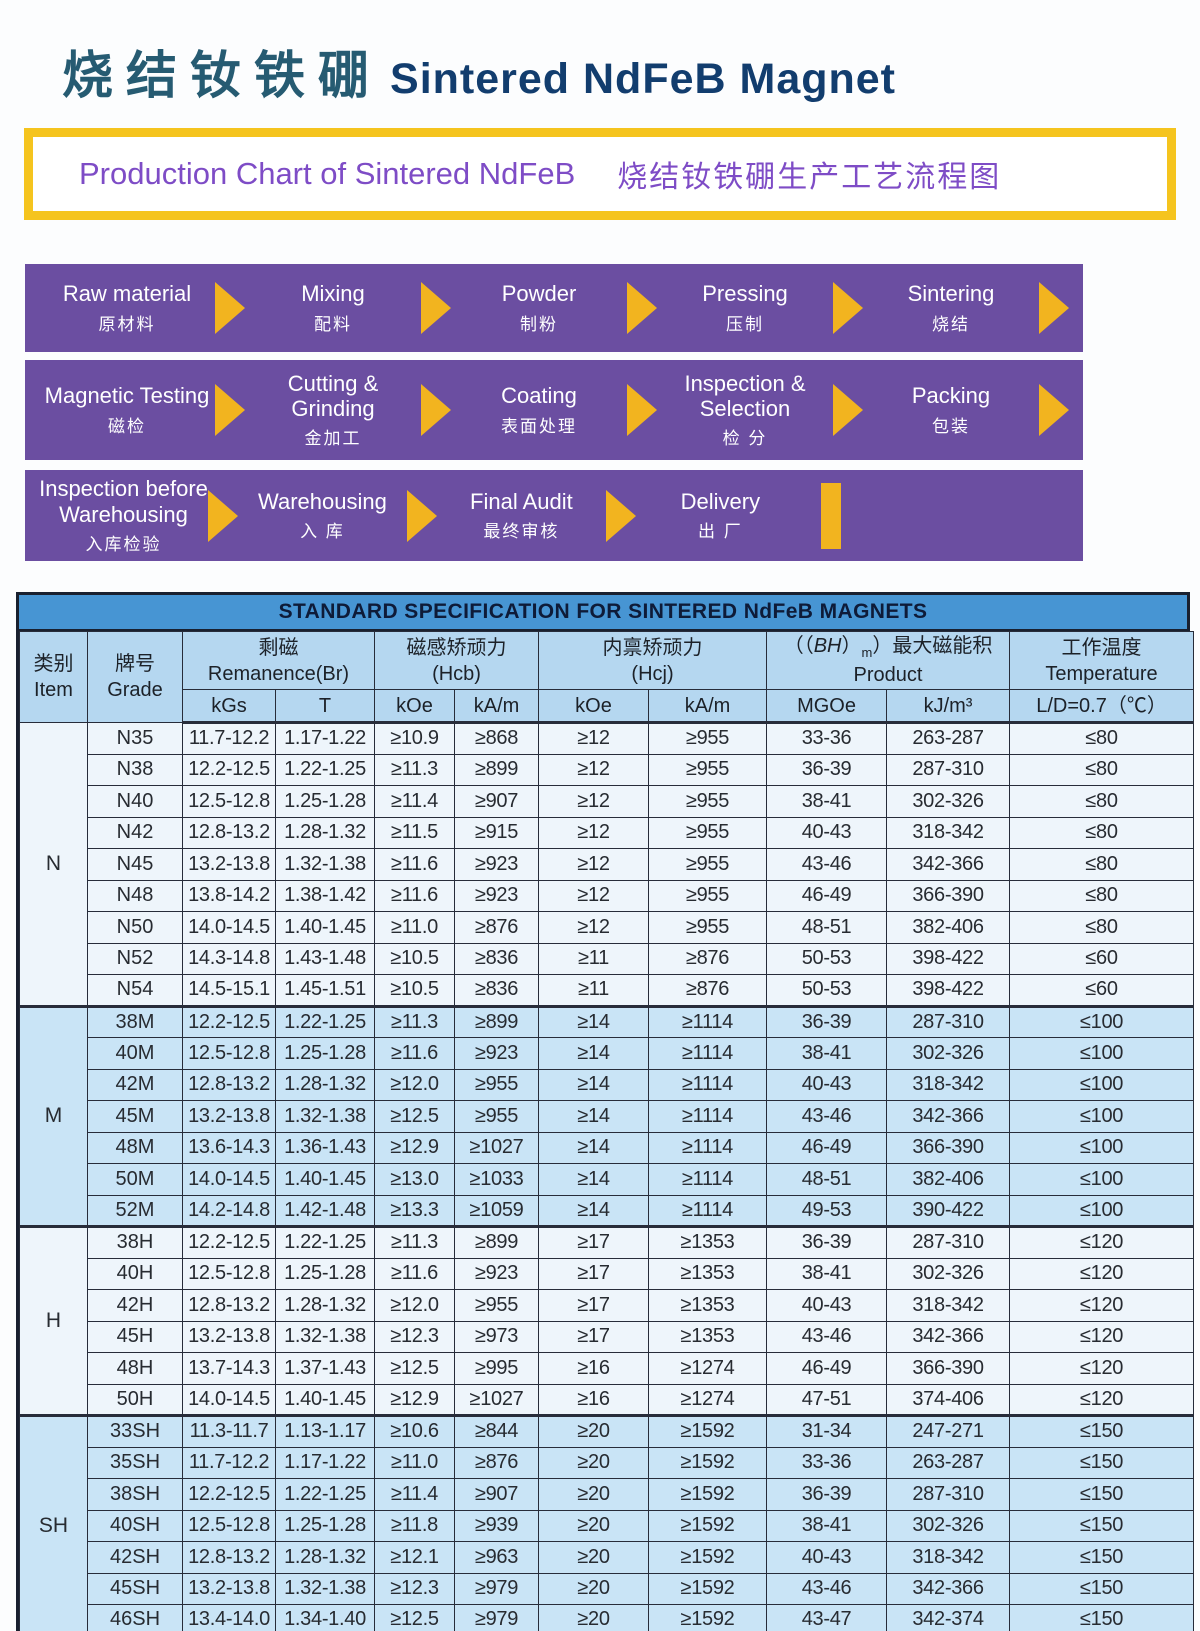  I want to click on grade-cell: 46SH, so click(135, 1617).